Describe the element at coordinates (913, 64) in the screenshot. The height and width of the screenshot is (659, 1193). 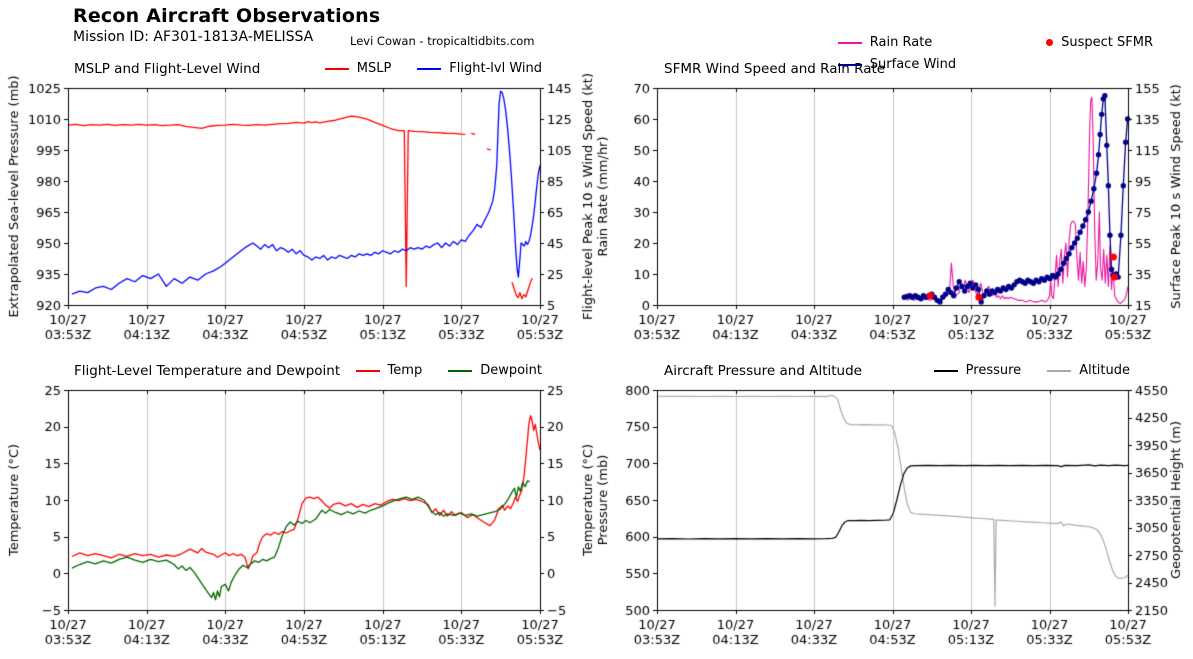
I see `legend-label: Surface Wind` at that location.